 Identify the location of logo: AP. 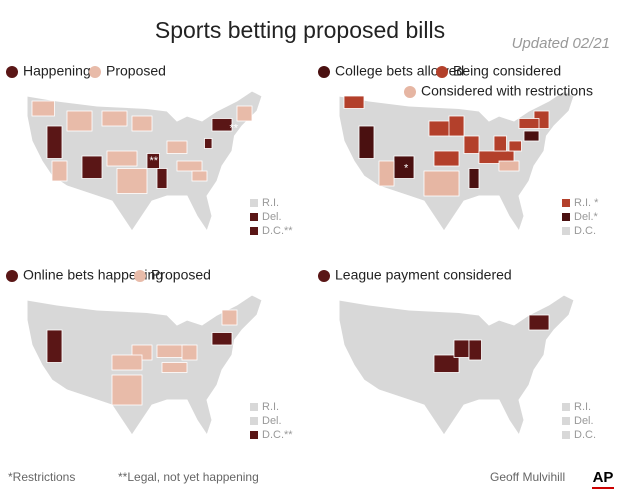
(603, 477).